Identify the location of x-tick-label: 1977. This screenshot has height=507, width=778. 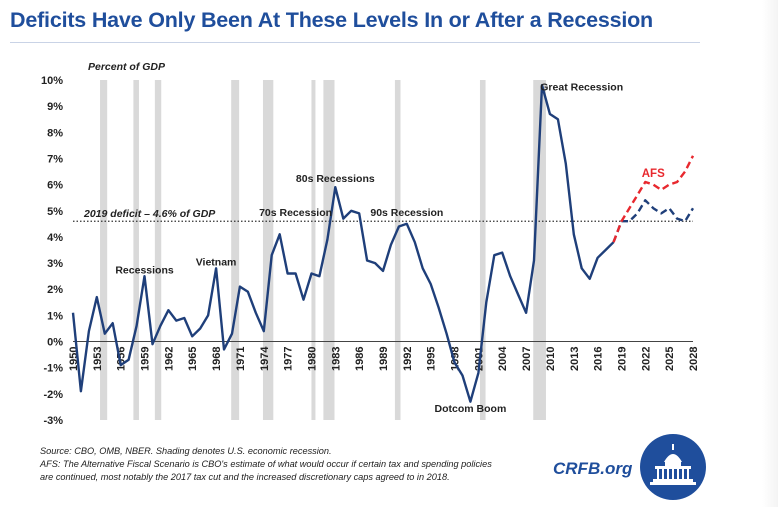
(289, 359).